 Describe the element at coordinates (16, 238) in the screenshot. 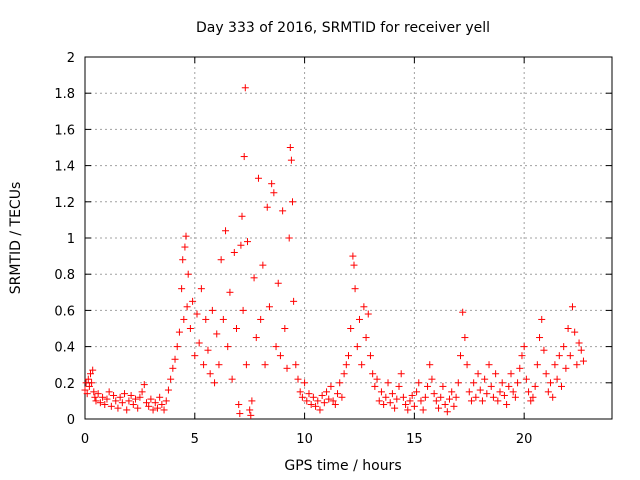

I see `y-axis-label: SRMTID / TECUs` at that location.